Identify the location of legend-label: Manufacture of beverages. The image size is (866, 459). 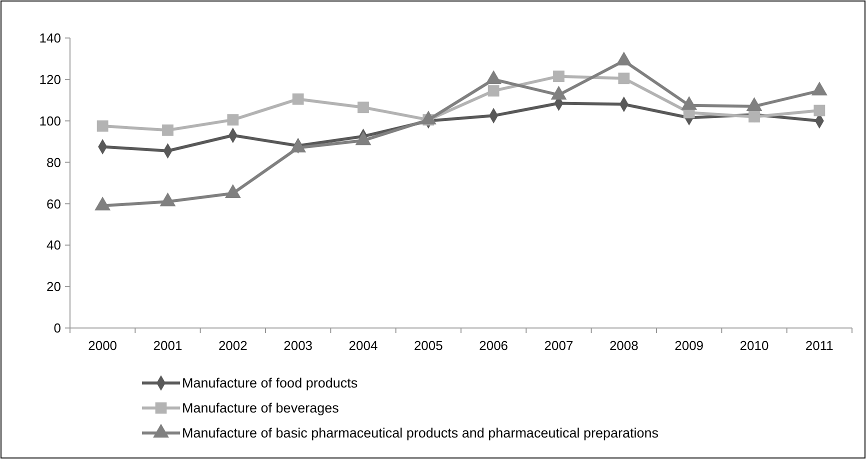
(261, 408).